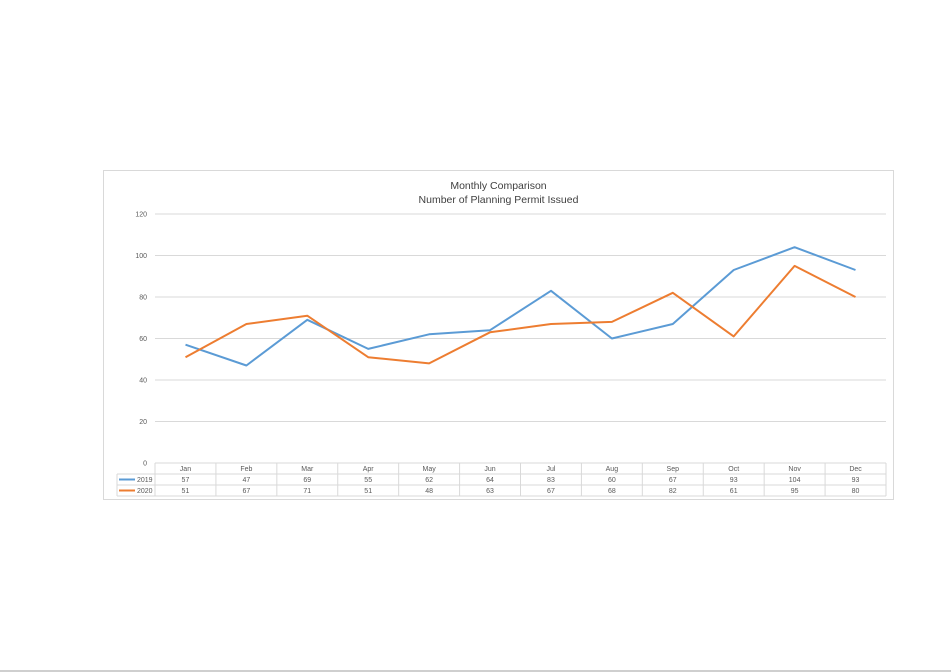  Describe the element at coordinates (490, 480) in the screenshot. I see `data-table-value: 64` at that location.